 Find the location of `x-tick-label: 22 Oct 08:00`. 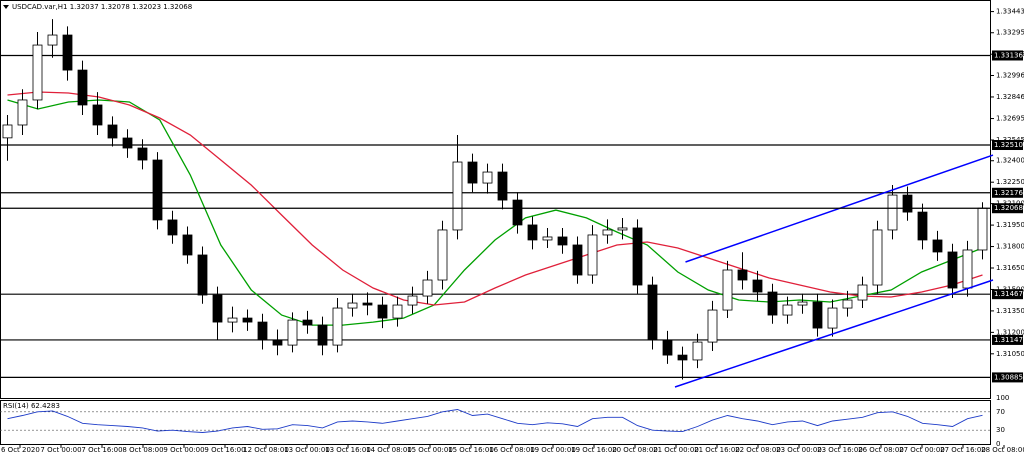

x-tick-label: 22 Oct 08:00 is located at coordinates (758, 449).